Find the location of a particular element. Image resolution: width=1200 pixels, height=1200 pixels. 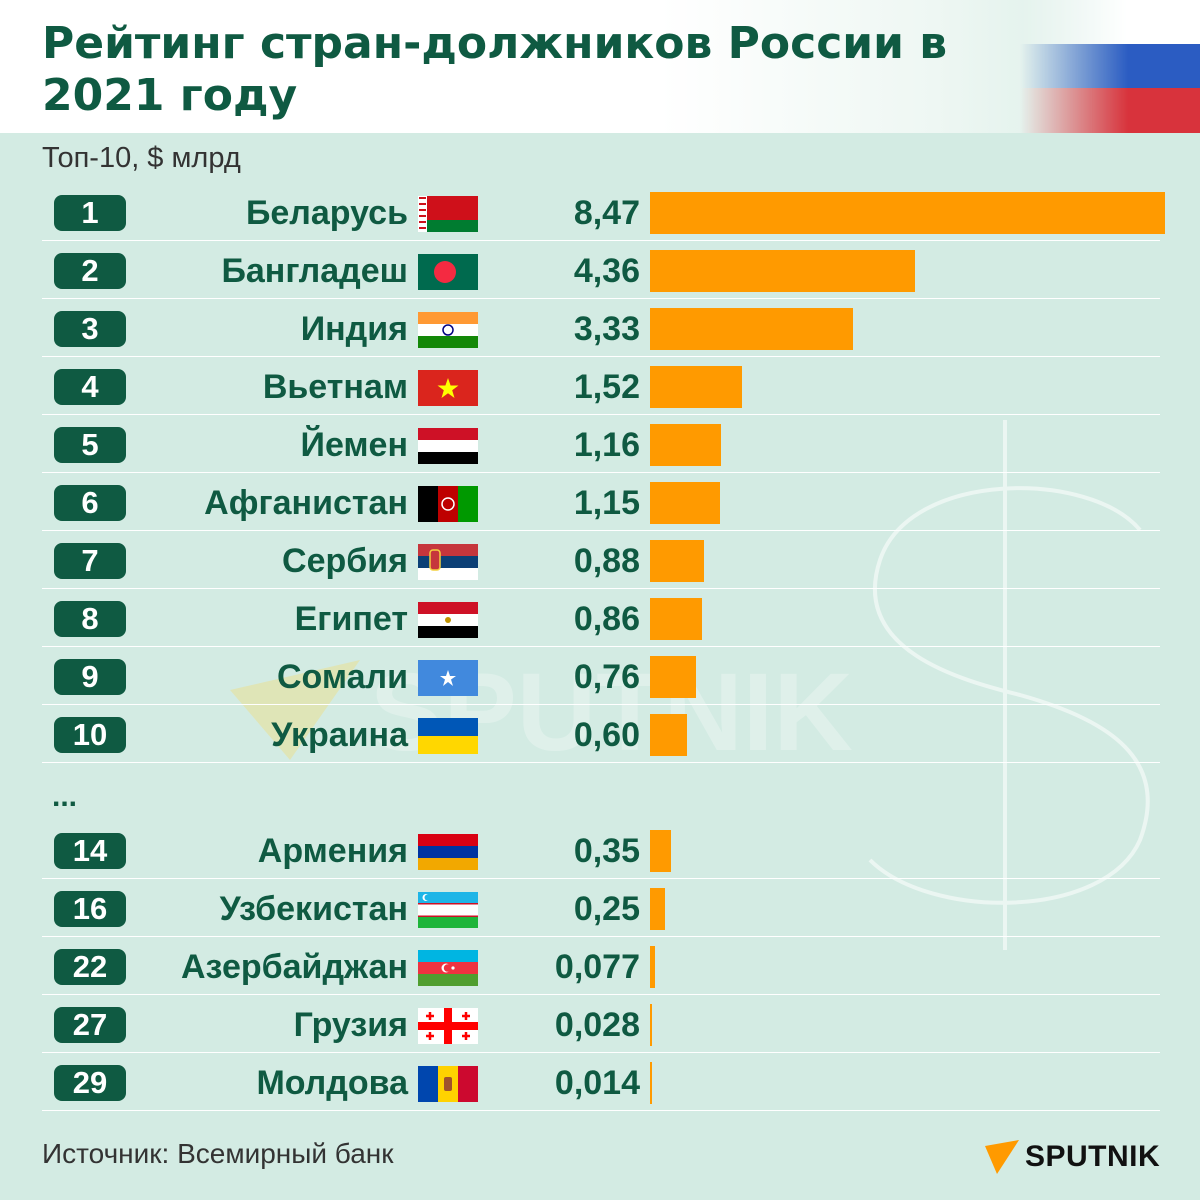

rank-badge: 29 is located at coordinates (90, 1083).